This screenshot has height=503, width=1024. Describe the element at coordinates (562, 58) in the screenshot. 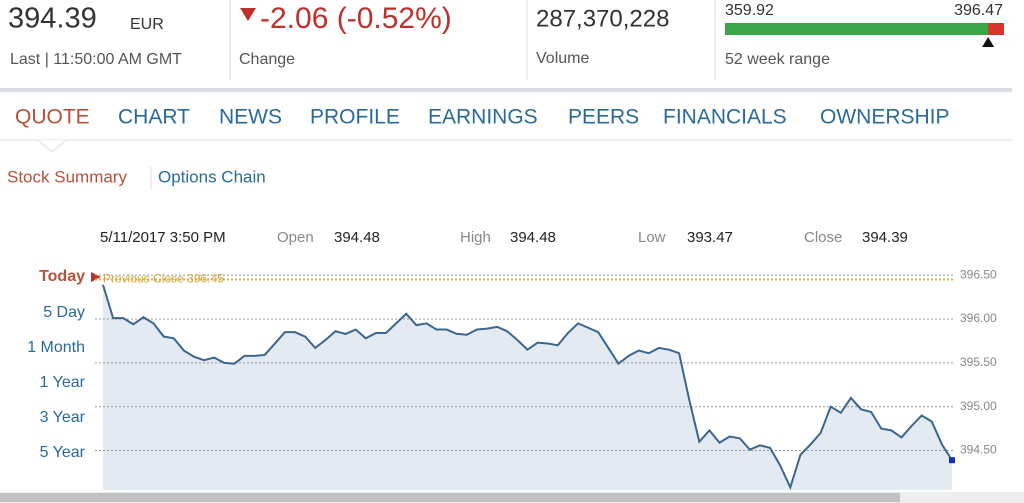

I see `volume-label: Volume` at that location.